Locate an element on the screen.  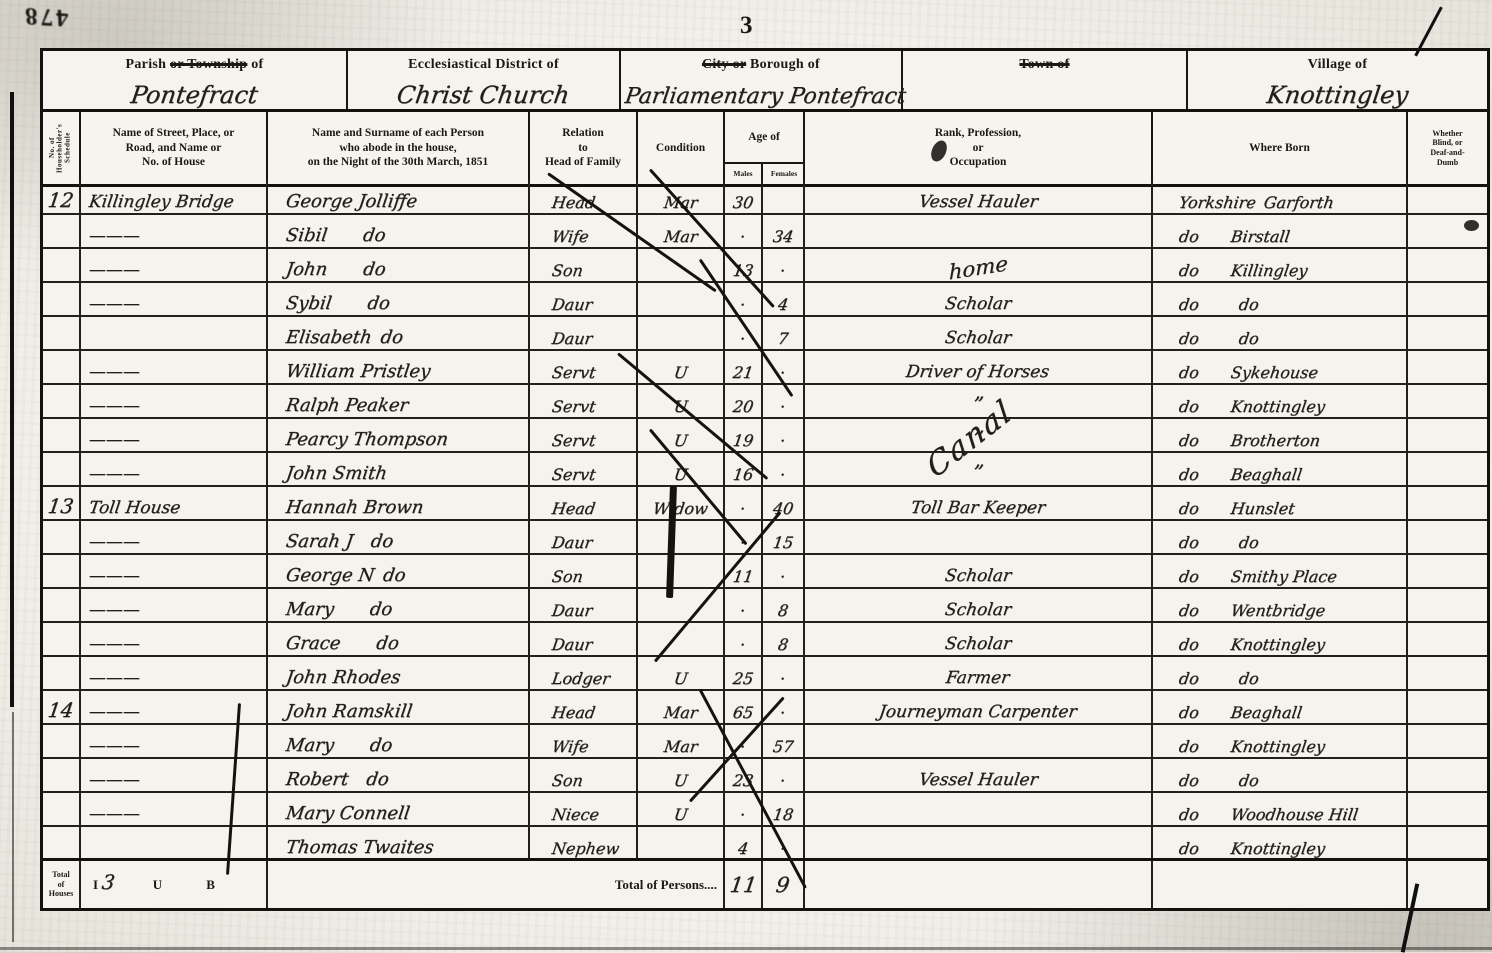
cell-person-name: Elisabeth do is located at coordinates (399, 333).